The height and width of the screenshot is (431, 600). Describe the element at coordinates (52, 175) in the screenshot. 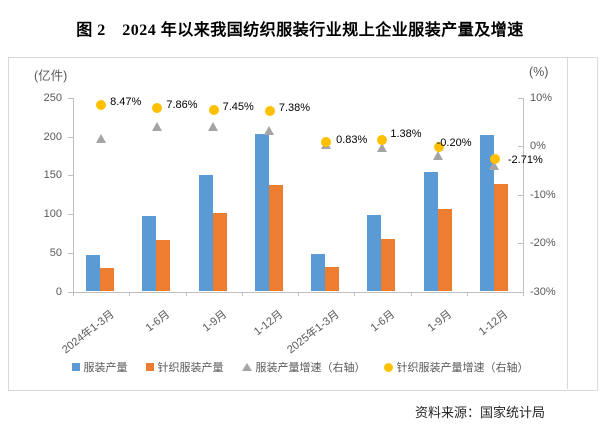

I see `left-axis-tick-label: 150` at that location.